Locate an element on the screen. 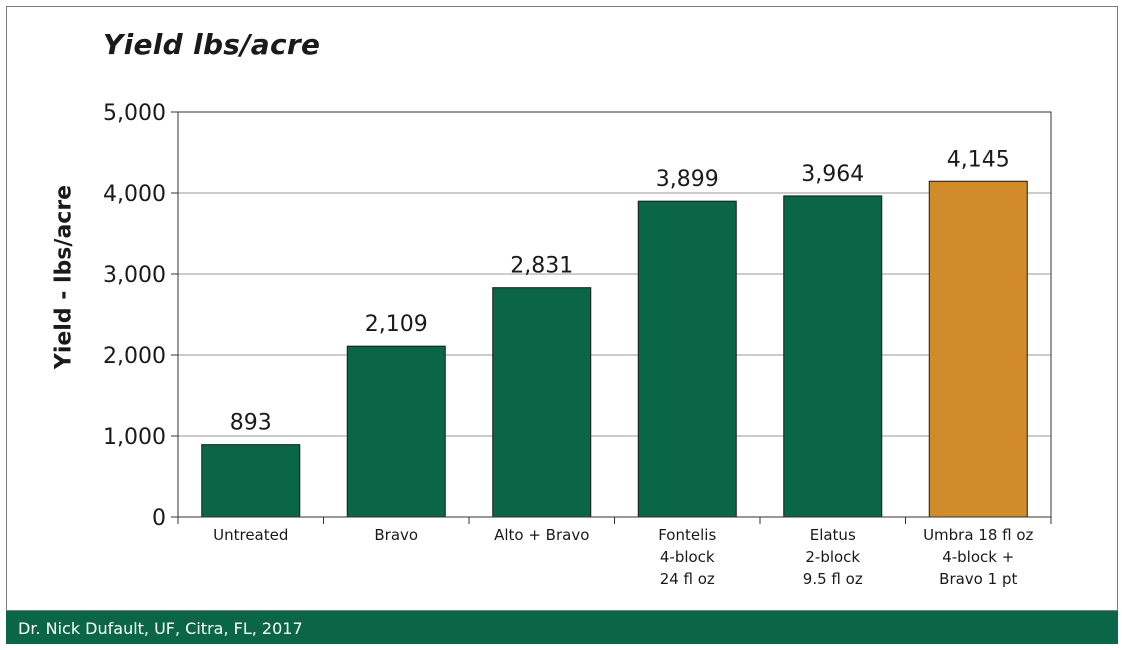 The image size is (1122, 650). y-tick-label: 3,000 is located at coordinates (134, 275).